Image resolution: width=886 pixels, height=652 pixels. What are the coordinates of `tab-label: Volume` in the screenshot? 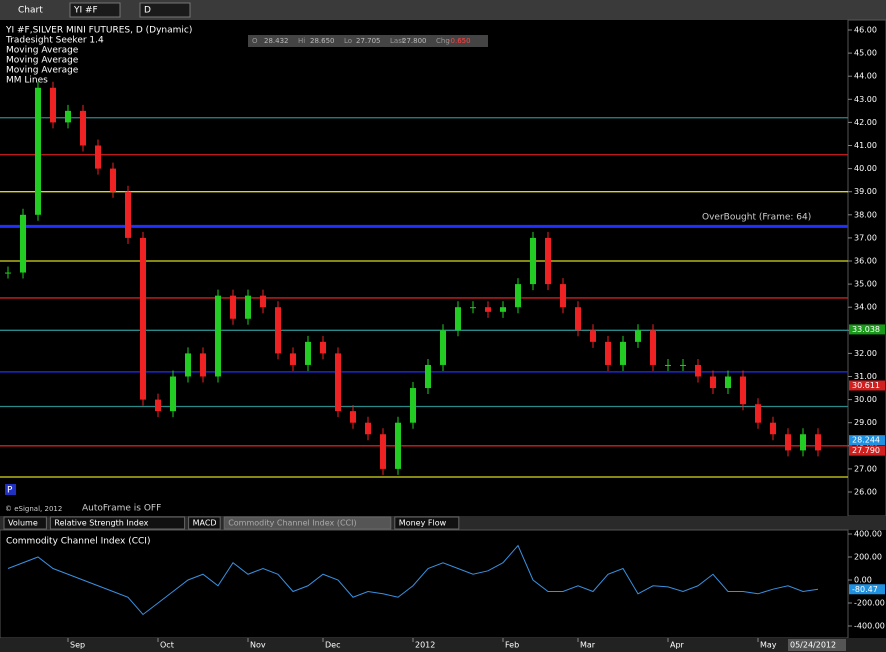 It's located at (23, 523).